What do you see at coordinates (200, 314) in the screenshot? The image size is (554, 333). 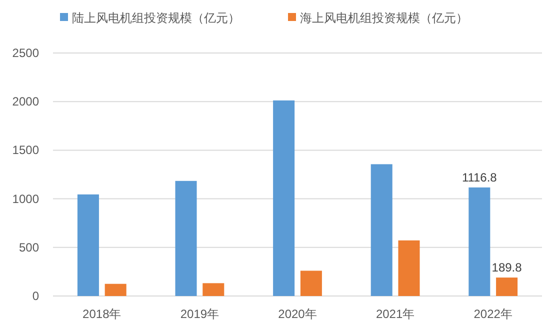 I see `x-tick-label: 2019年` at bounding box center [200, 314].